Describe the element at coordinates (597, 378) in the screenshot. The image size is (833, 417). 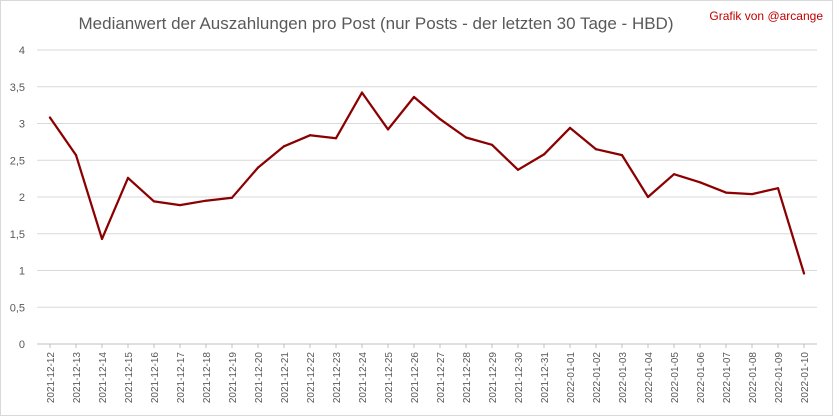
I see `x-tick-label: 2022-01-02` at that location.